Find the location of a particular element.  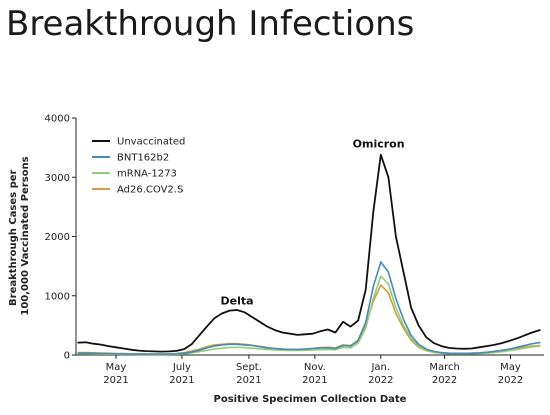

y-tick-label: 2000 is located at coordinates (57, 237).